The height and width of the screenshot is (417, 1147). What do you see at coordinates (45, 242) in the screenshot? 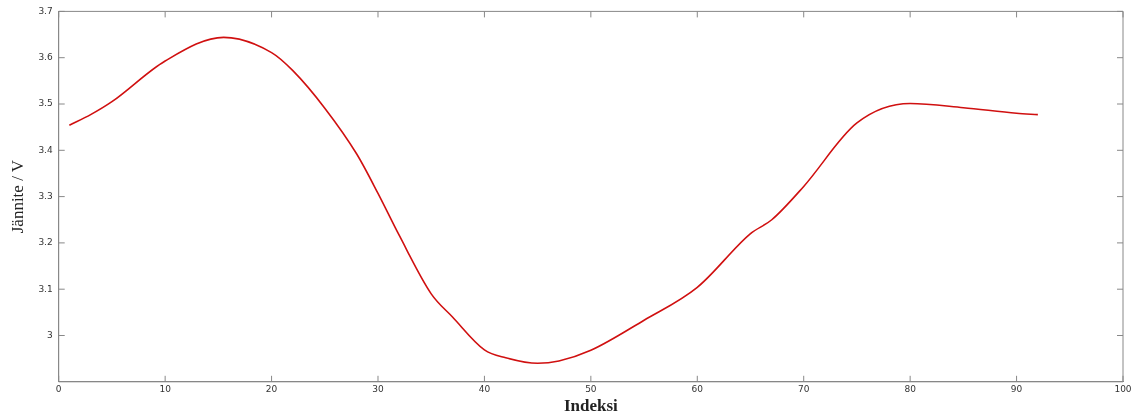
I see `y-tick-label: 3.2` at bounding box center [45, 242].